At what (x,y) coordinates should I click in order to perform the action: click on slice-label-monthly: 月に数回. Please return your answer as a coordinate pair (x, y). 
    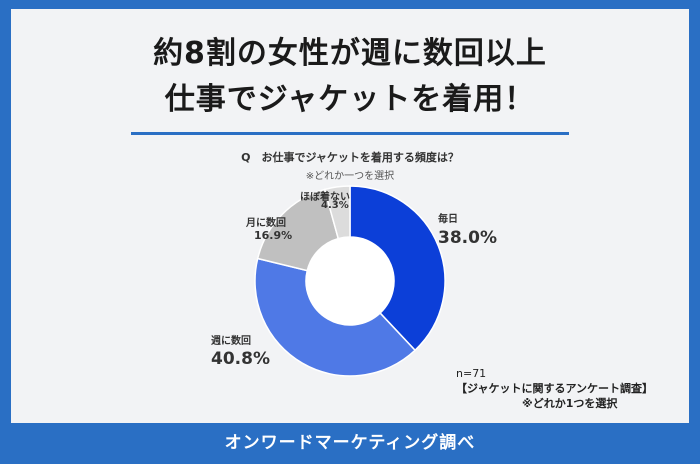
    Looking at the image, I should click on (266, 223).